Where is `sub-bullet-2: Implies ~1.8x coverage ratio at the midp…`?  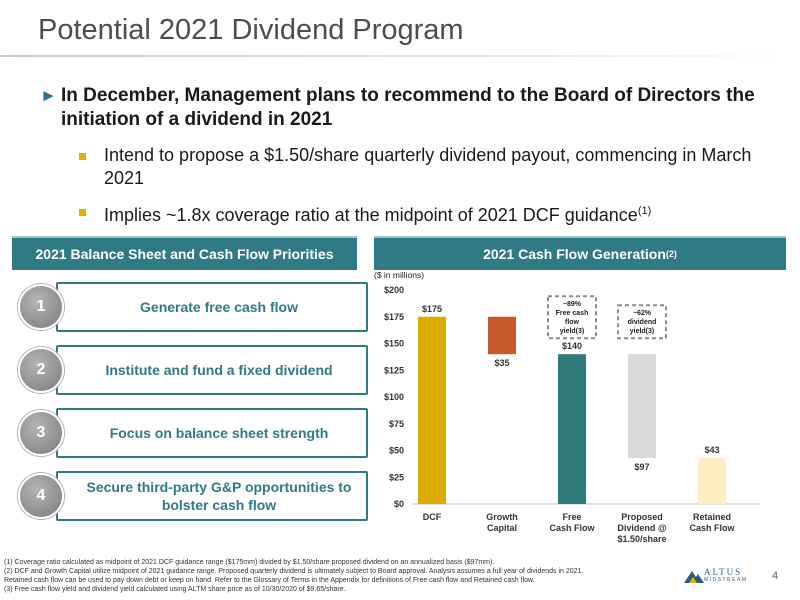
sub-bullet-2: Implies ~1.8x coverage ratio at the midp… is located at coordinates (425, 213).